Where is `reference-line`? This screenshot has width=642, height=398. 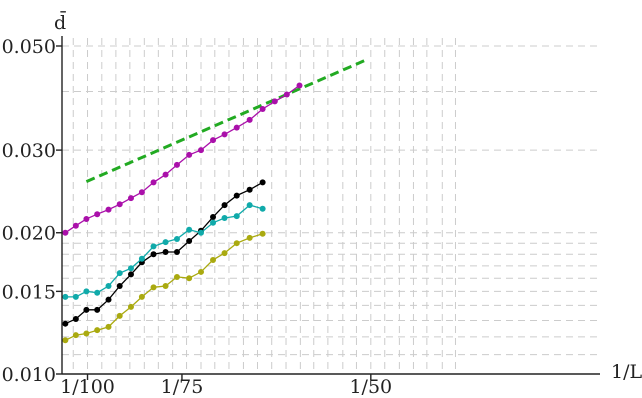 reference-line is located at coordinates (225, 121).